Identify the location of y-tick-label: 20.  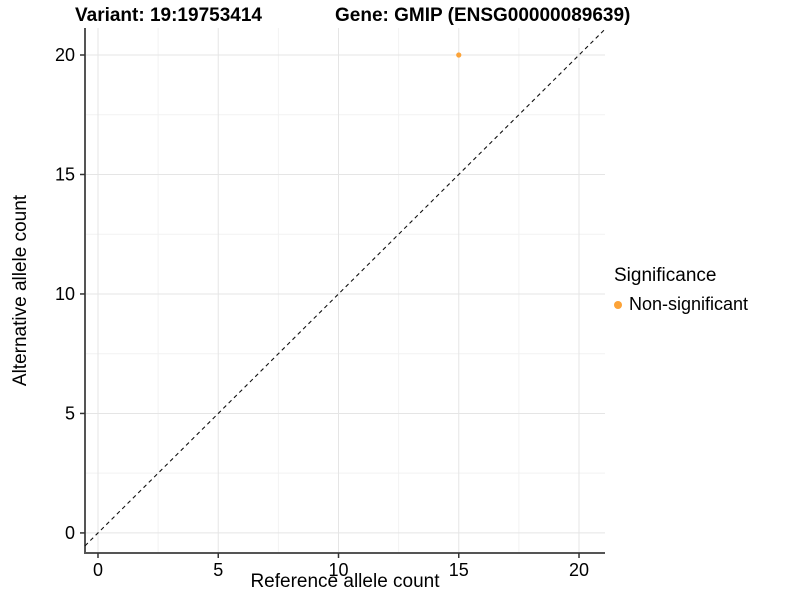
(65, 55).